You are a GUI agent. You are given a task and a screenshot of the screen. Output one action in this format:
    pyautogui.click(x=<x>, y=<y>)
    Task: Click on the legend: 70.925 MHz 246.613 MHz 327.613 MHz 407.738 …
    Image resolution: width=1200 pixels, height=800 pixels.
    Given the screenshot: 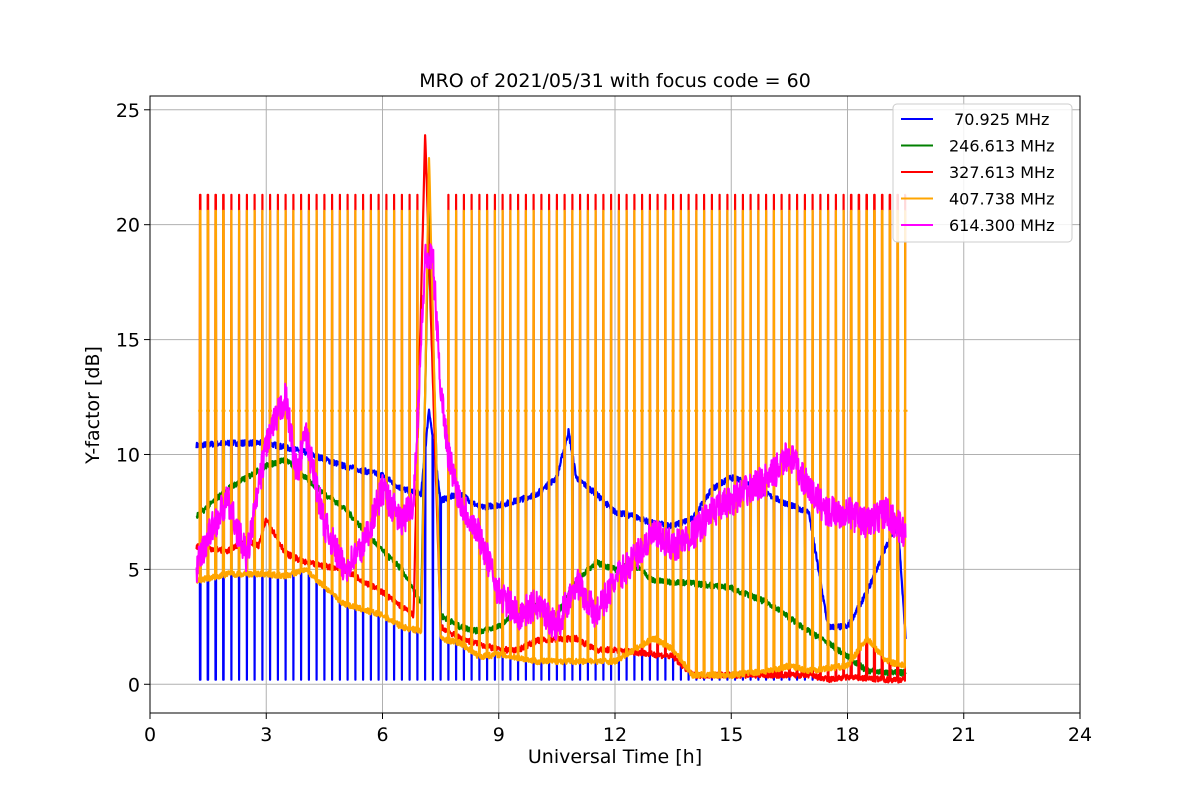 What is the action you would take?
    pyautogui.click(x=982, y=173)
    